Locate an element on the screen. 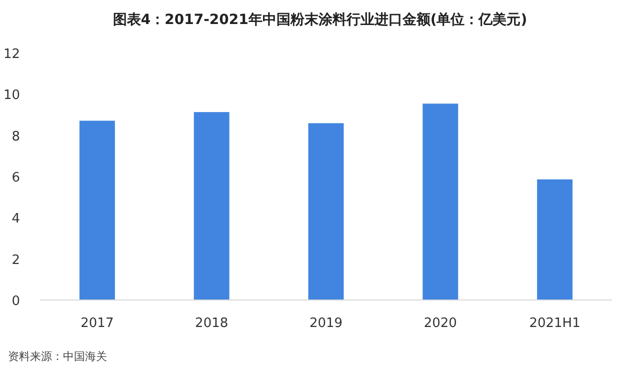  chart-title: 图表4：2017-2021年中国粉末涂料行业进口金额(单位：亿美元) is located at coordinates (320, 19).